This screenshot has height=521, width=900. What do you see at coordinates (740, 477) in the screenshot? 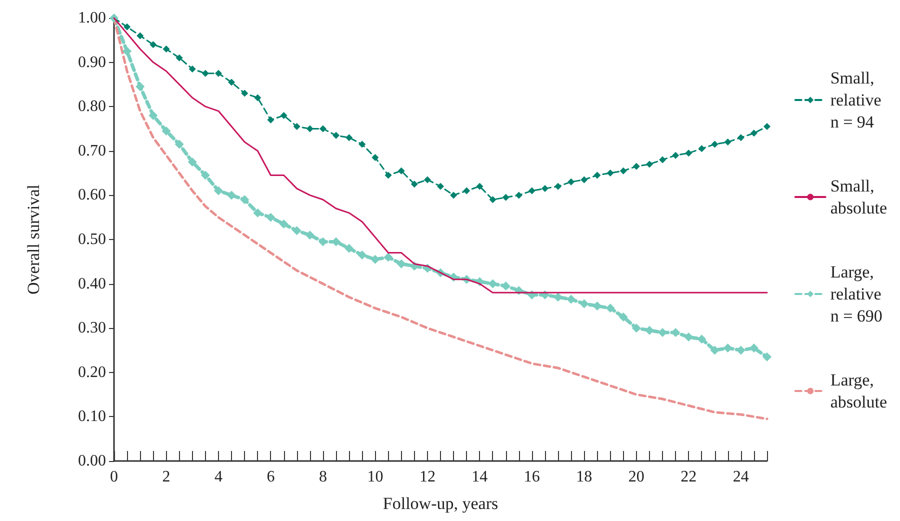
I see `x-tick-label: 24` at bounding box center [740, 477].